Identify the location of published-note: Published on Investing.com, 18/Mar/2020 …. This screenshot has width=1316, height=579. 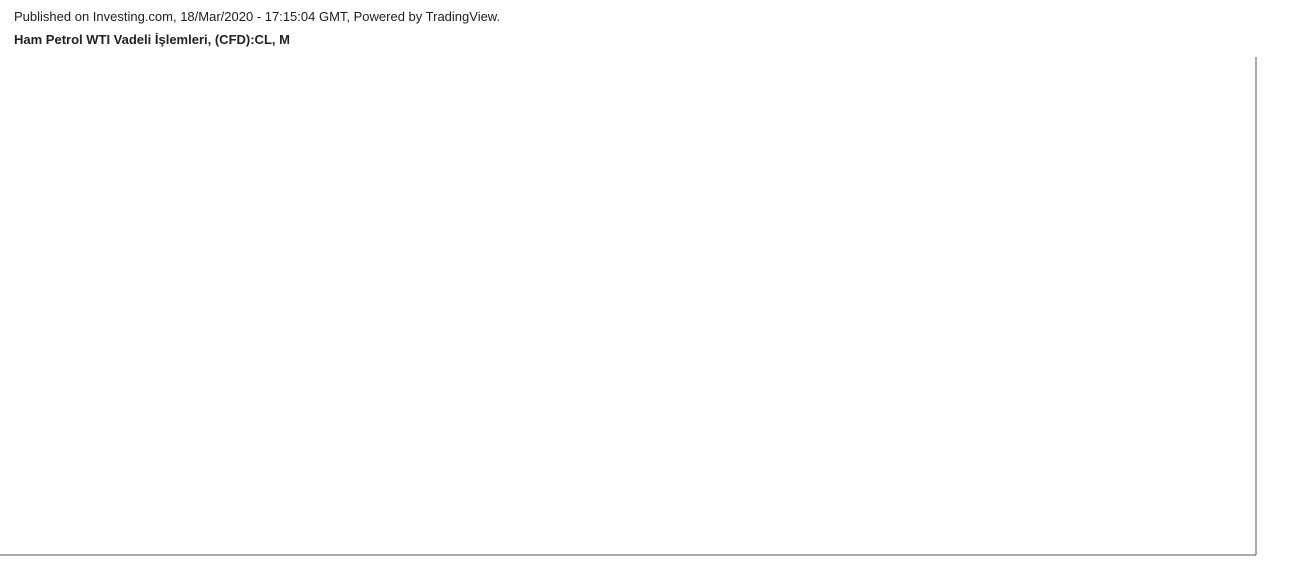
(257, 16).